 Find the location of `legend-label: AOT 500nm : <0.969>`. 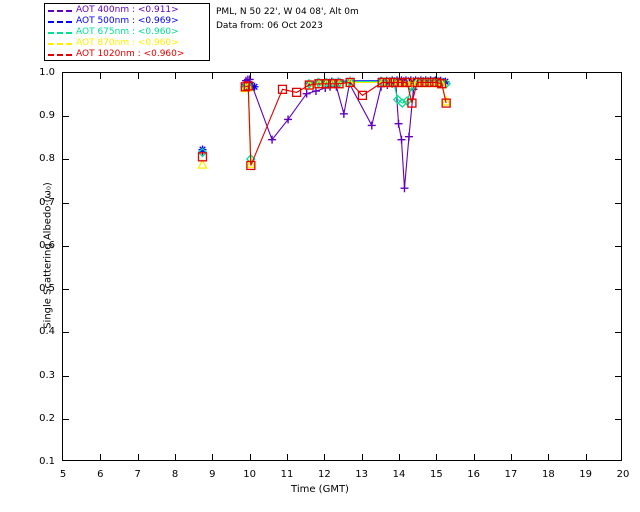

legend-label: AOT 500nm : <0.969> is located at coordinates (127, 21).